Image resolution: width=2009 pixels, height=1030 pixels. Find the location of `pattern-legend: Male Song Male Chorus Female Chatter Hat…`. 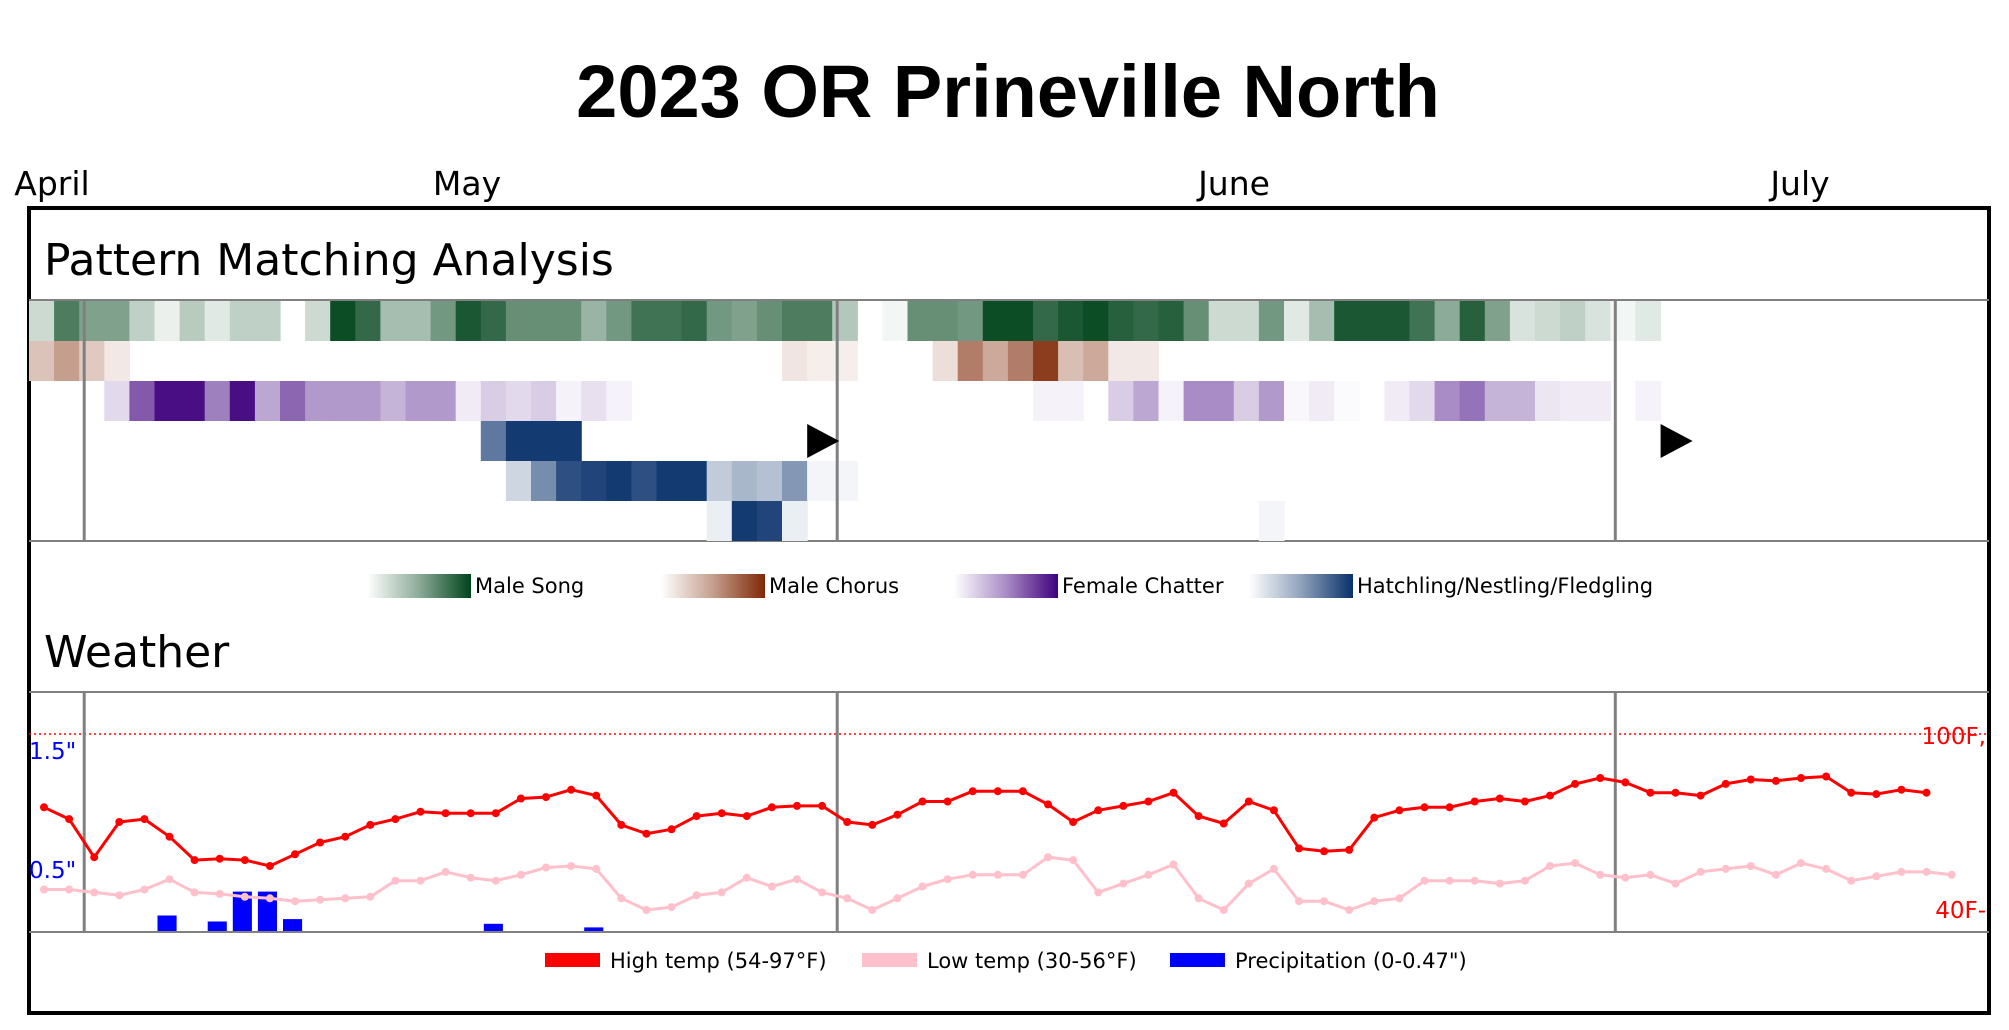

pattern-legend: Male Song Male Chorus Female Chatter Hat… is located at coordinates (1010, 586).